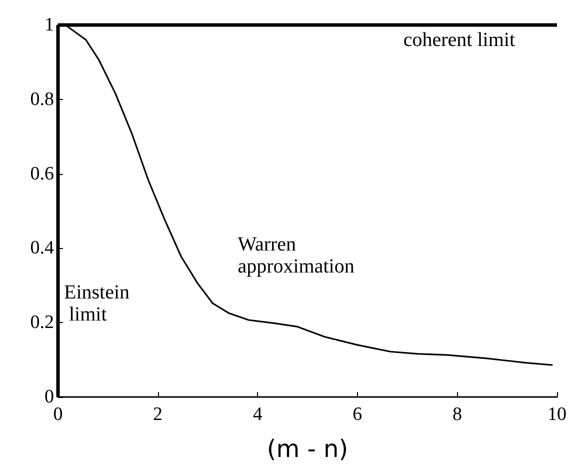 The width and height of the screenshot is (575, 470). Describe the element at coordinates (457, 414) in the screenshot. I see `x-tick-label: 8` at that location.